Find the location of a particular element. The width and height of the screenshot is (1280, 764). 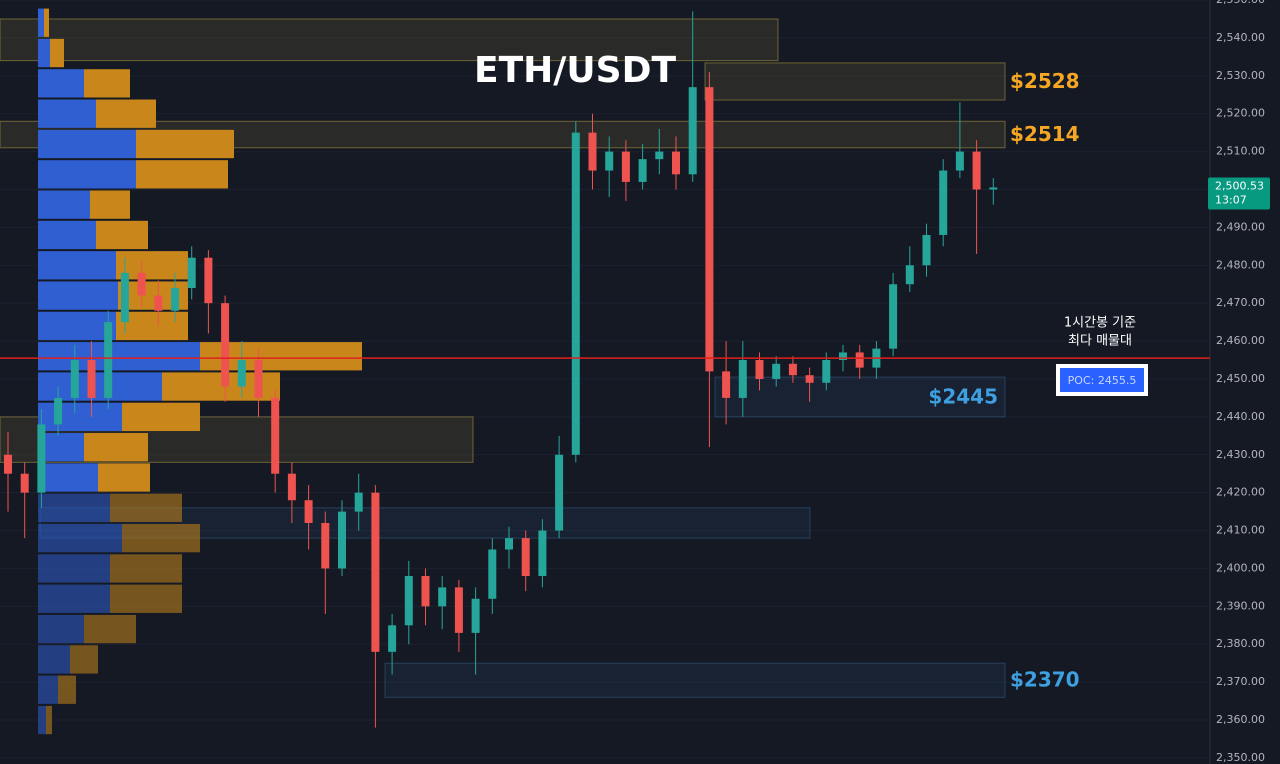

countdown: 13:07 is located at coordinates (1231, 199).